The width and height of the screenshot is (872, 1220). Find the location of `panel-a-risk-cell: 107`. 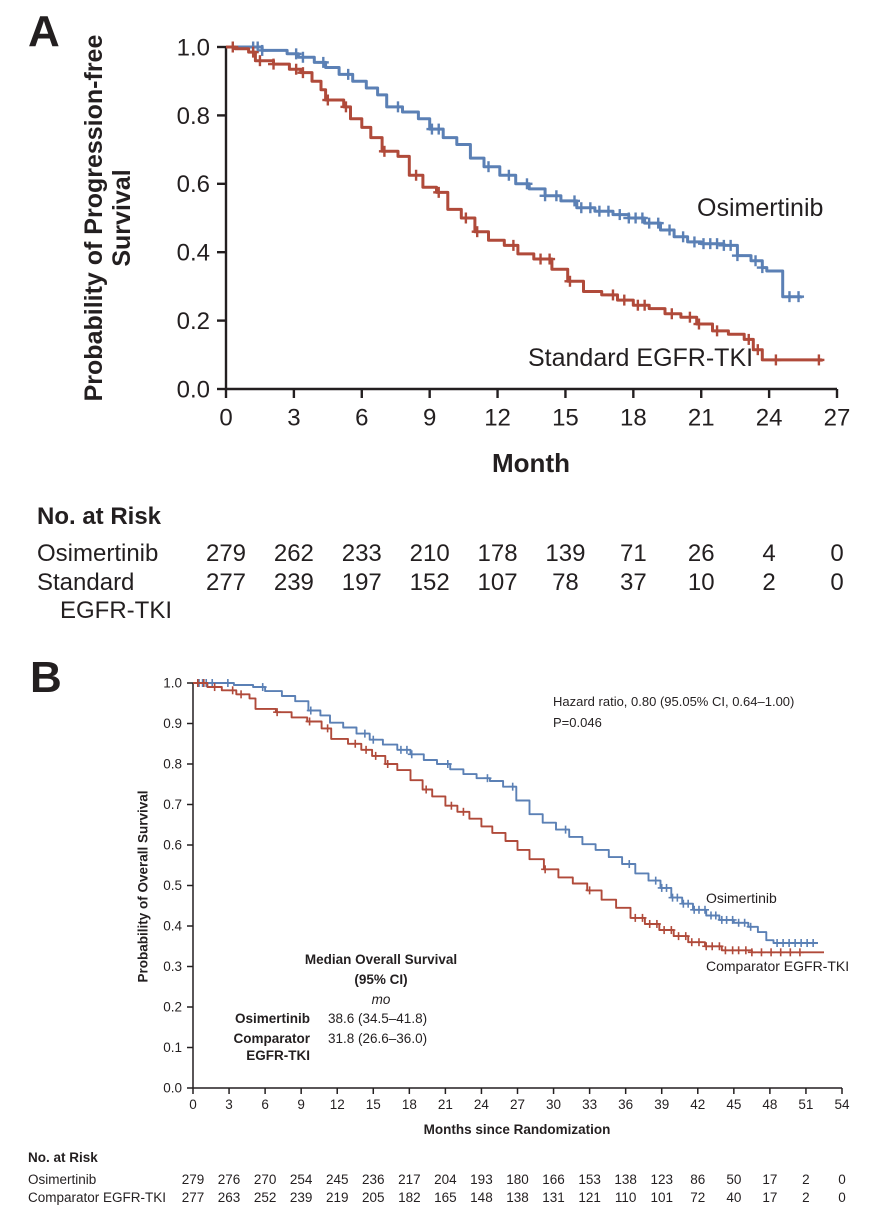

panel-a-risk-cell: 107 is located at coordinates (497, 582).